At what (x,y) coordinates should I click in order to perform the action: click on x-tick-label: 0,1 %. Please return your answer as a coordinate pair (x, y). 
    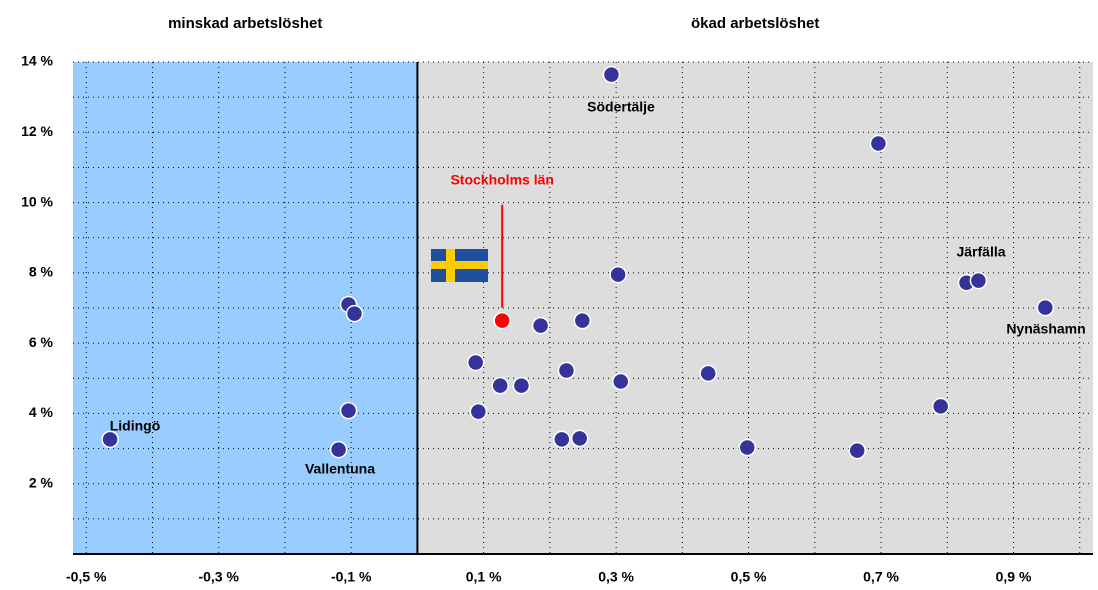
    Looking at the image, I should click on (484, 577).